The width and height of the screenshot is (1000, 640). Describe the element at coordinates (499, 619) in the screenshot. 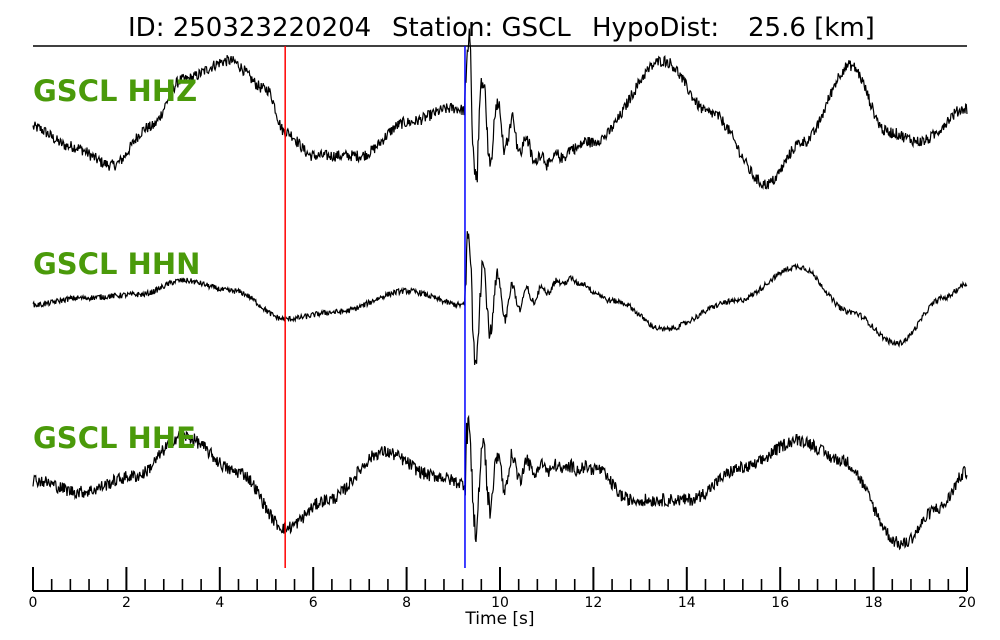

I see `x-axis-label: Time [s]` at that location.